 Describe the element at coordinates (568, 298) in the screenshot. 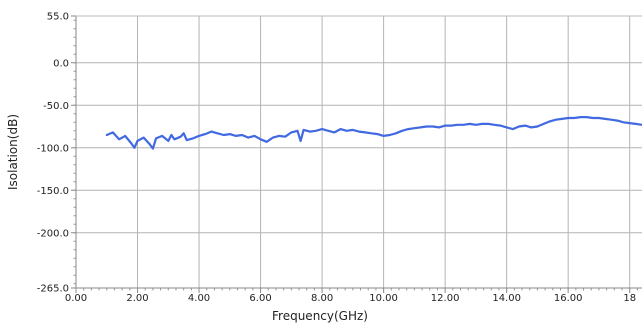

I see `x-tick-label: 16.00` at that location.